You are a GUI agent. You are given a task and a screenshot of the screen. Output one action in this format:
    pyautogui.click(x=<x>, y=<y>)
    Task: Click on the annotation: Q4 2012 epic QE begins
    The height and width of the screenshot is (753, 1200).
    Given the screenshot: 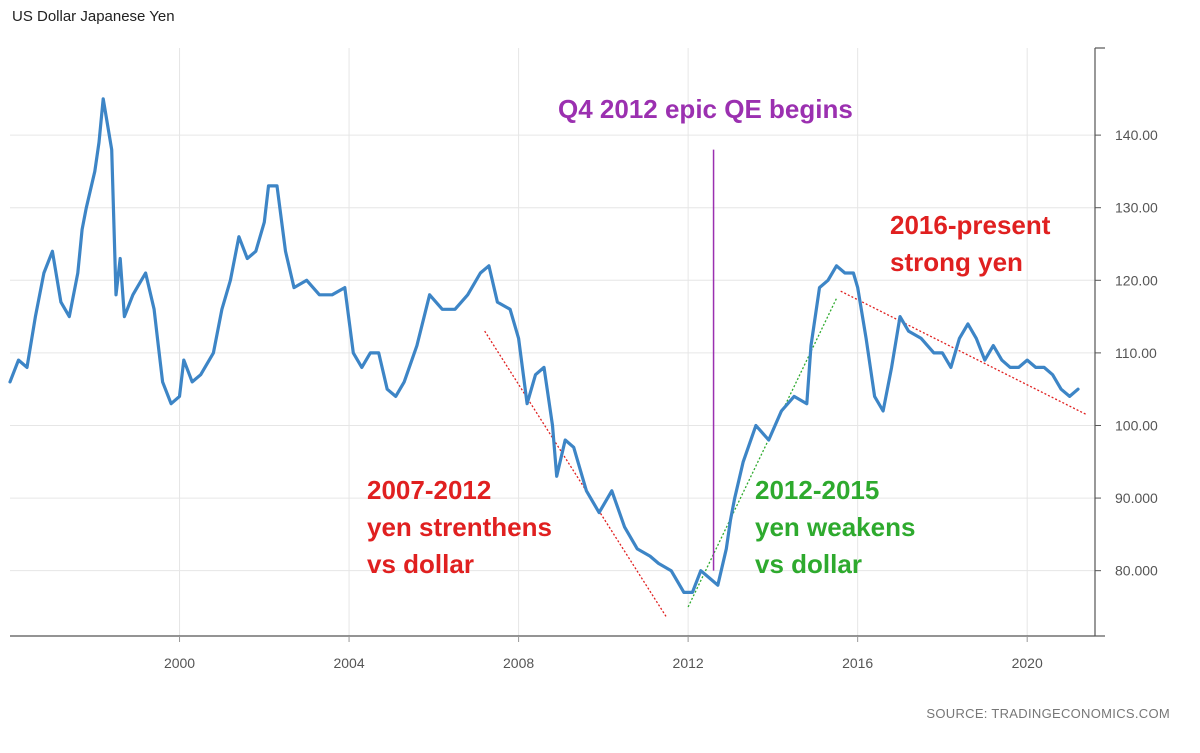 What is the action you would take?
    pyautogui.click(x=705, y=109)
    